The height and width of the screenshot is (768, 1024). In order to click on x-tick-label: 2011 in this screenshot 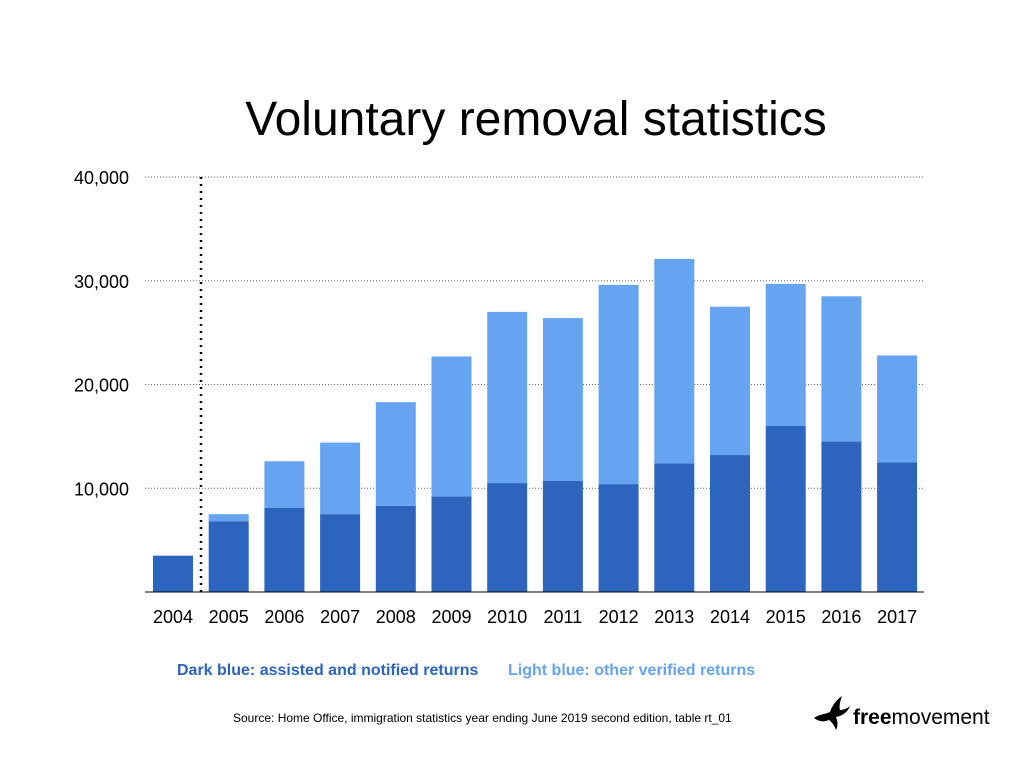, I will do `click(563, 617)`.